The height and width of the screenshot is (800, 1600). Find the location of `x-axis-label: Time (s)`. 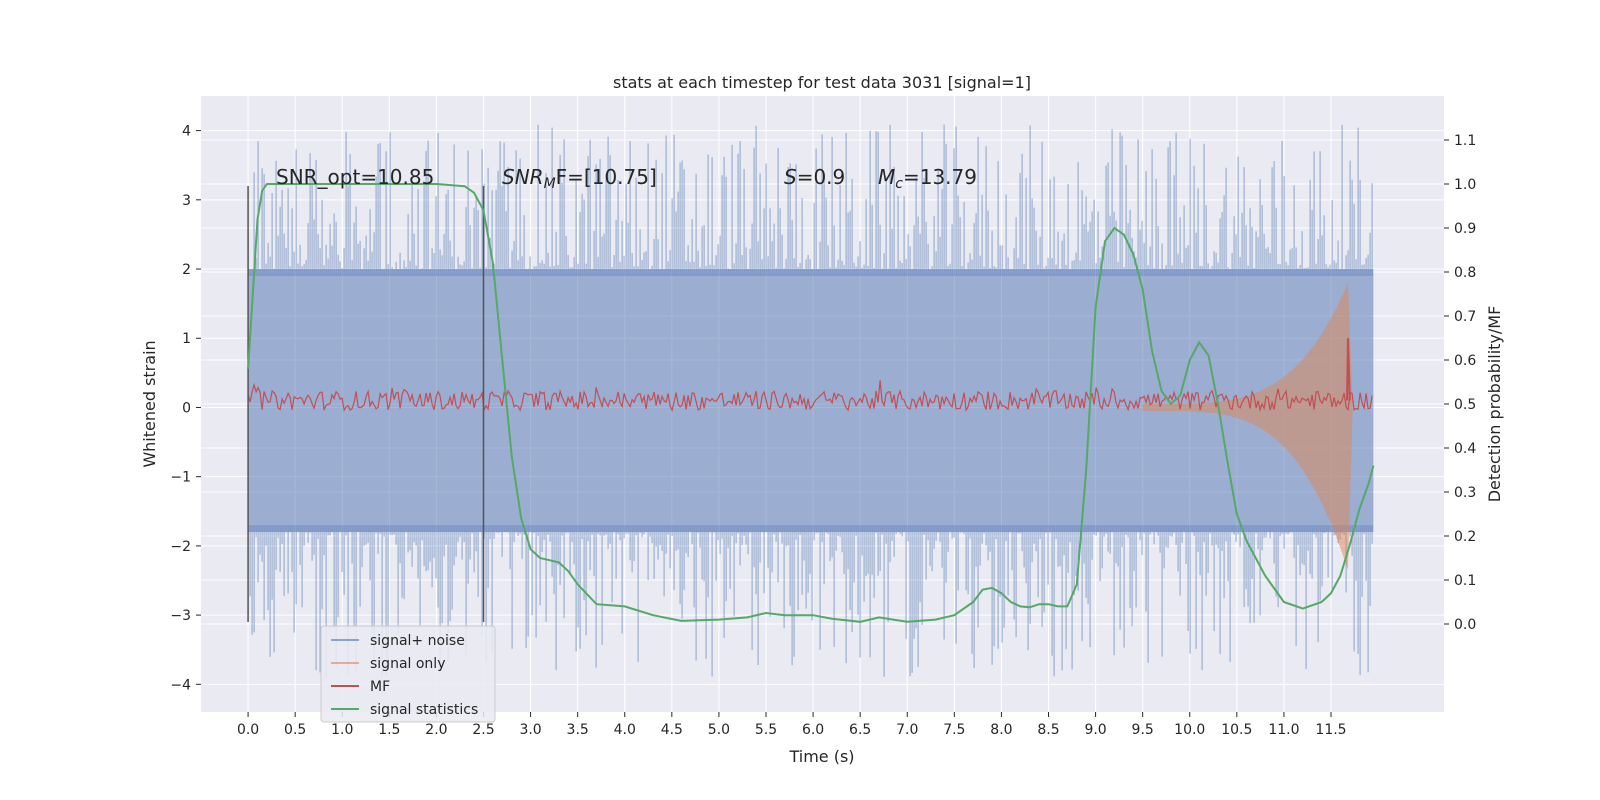

x-axis-label: Time (s) is located at coordinates (821, 756).